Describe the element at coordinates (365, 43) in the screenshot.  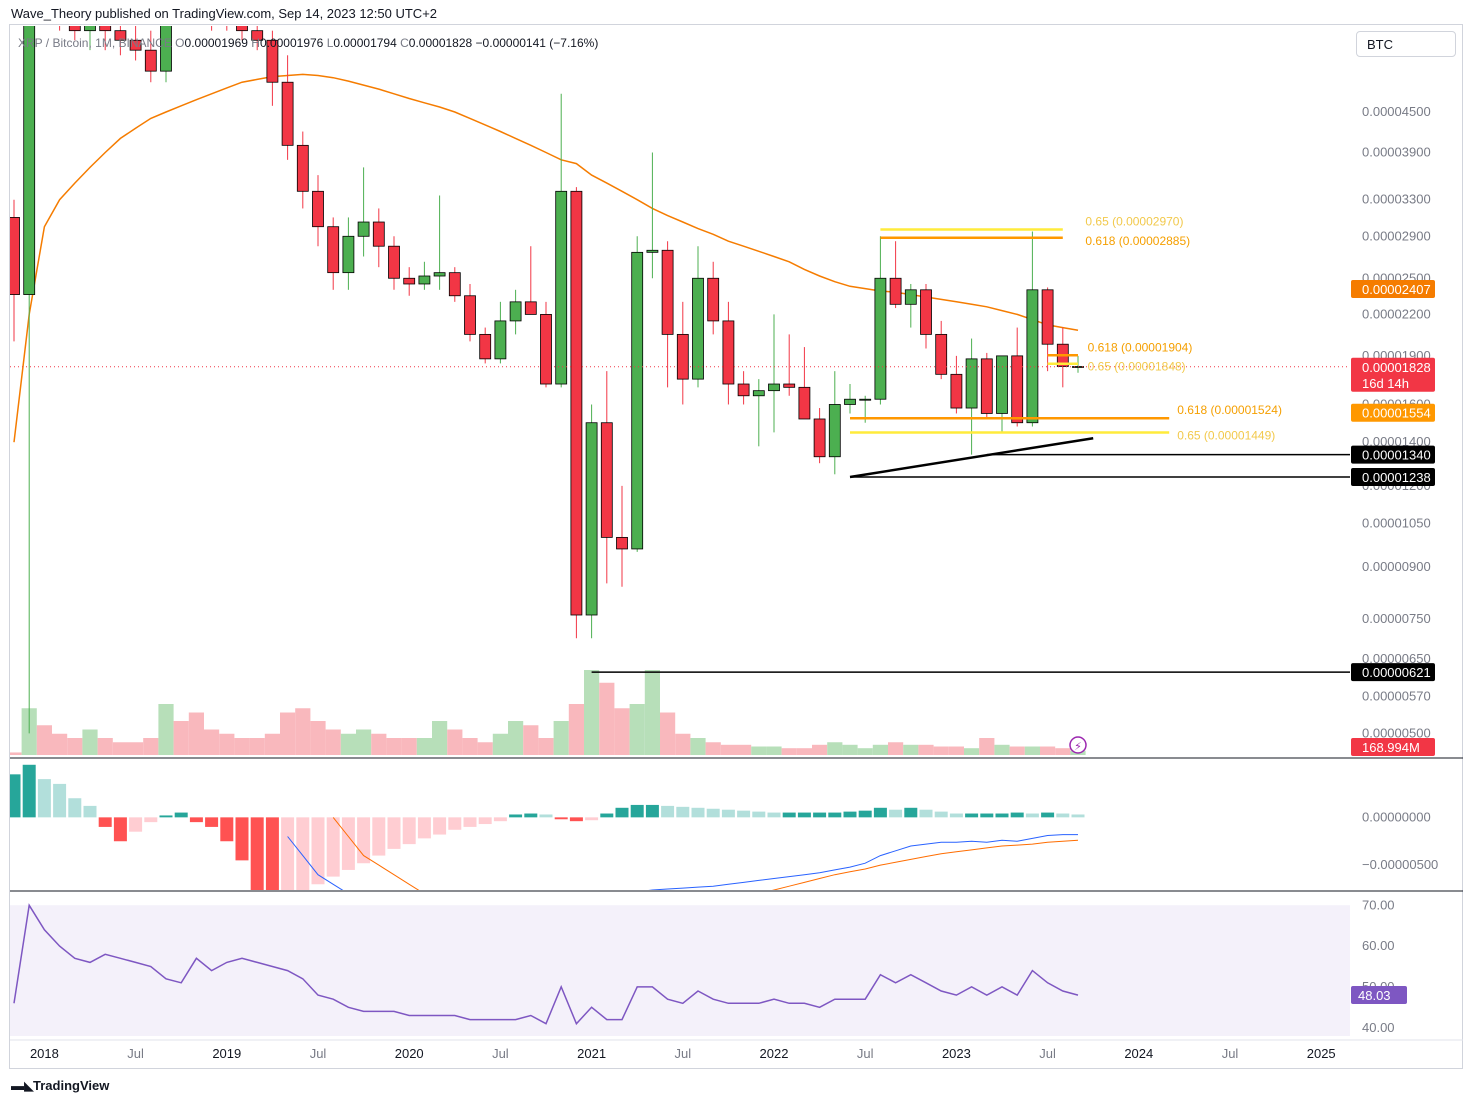
I see `low-value: 0.00001794` at that location.